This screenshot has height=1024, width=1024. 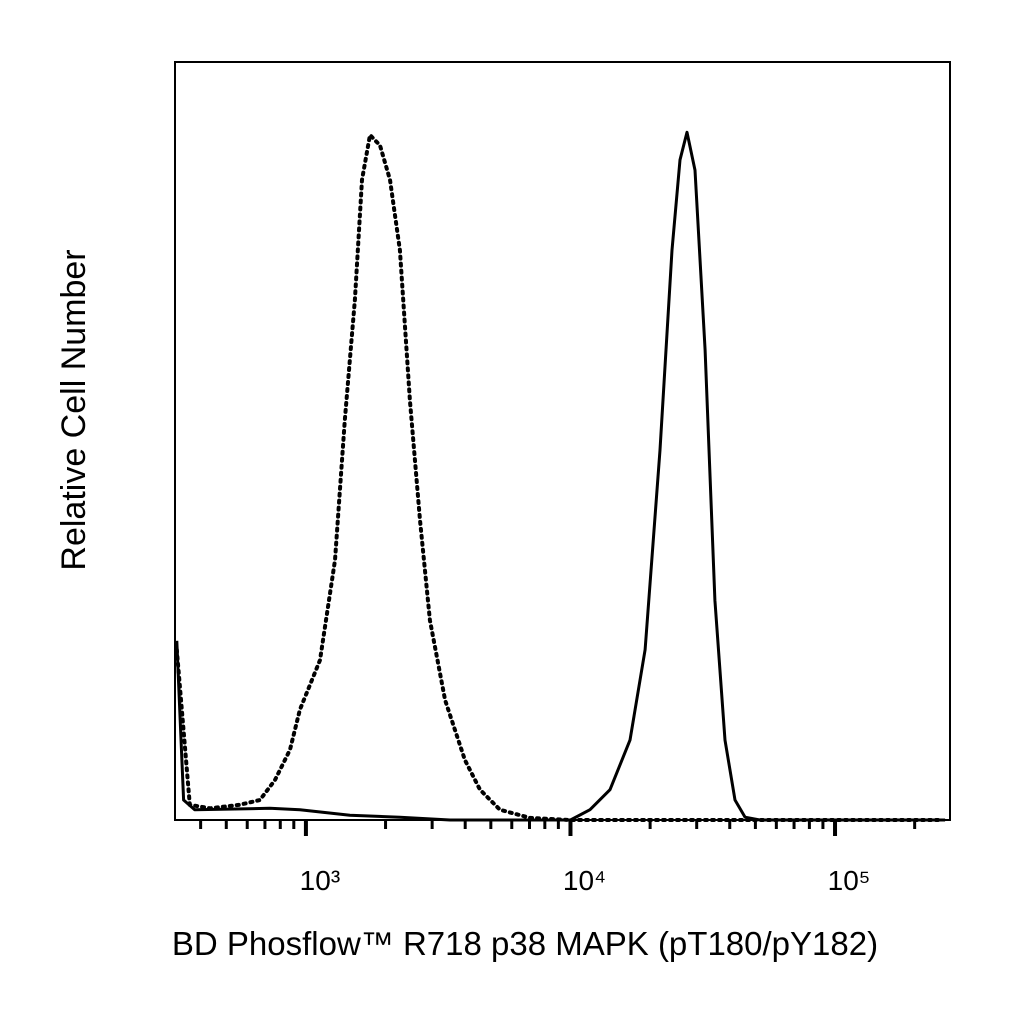 I want to click on x-tick-label: 10⁵, so click(x=849, y=880).